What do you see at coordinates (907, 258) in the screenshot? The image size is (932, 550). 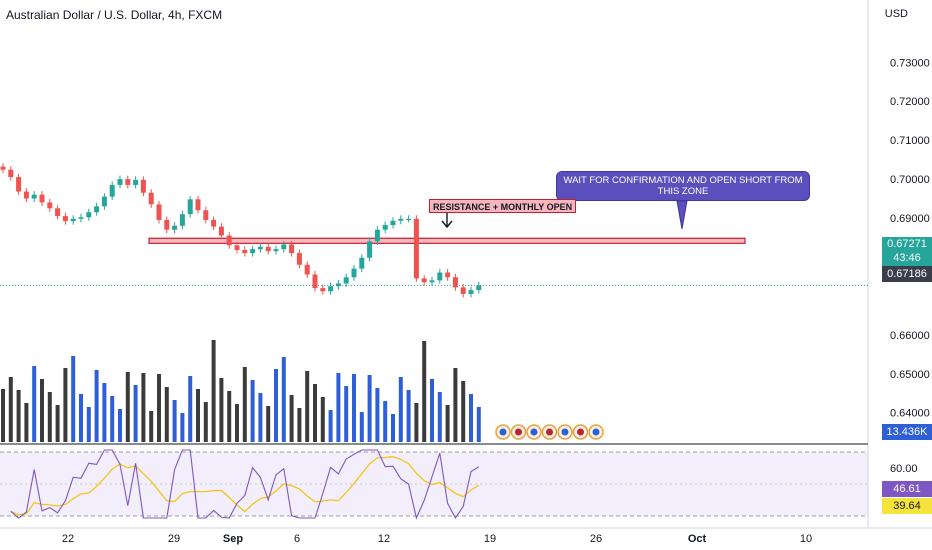 I see `countdown-value: 43:46` at bounding box center [907, 258].